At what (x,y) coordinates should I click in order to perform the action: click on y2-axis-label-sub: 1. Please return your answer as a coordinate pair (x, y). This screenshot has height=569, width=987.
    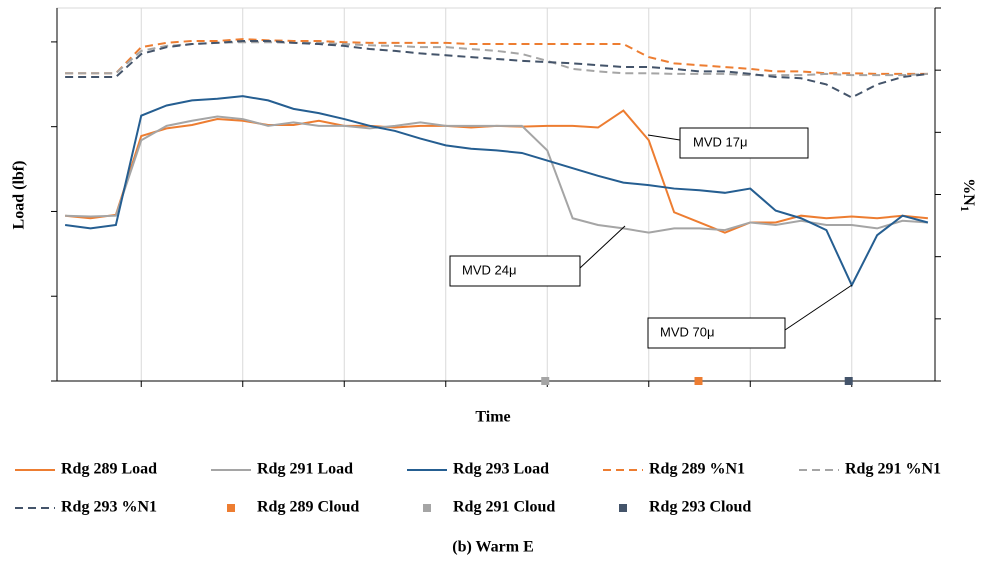
    Looking at the image, I should click on (965, 209).